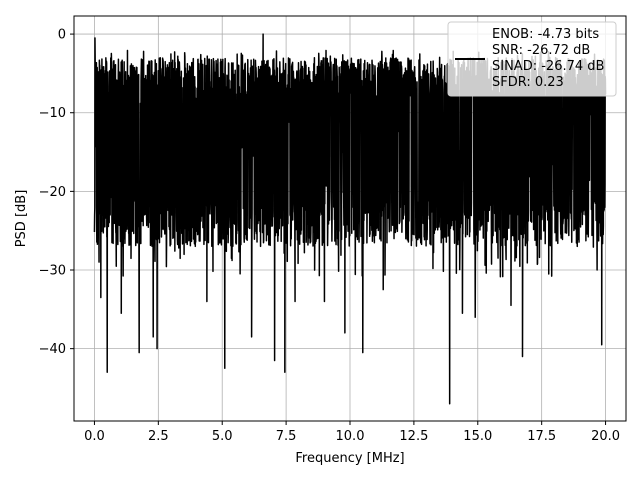 This screenshot has width=640, height=480. Describe the element at coordinates (541, 50) in the screenshot. I see `legend-text-snr: SNR: -26.72 dB` at that location.